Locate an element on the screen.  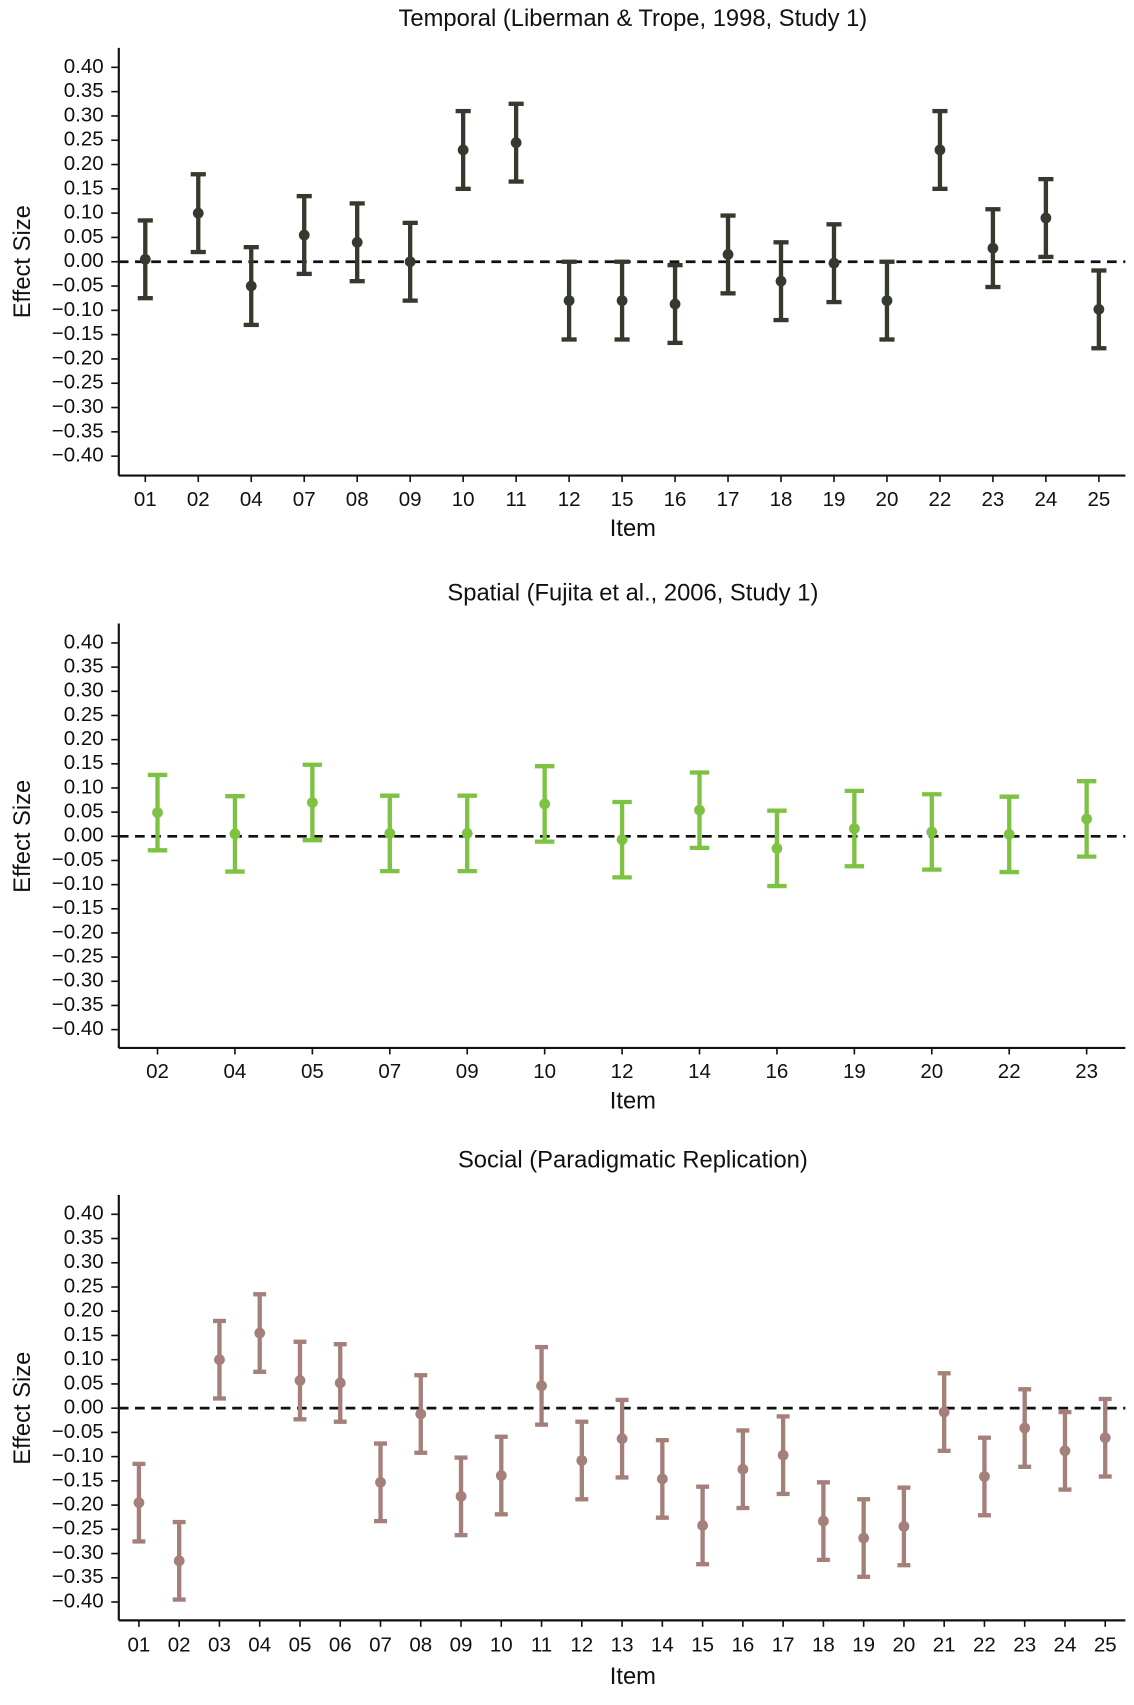
x-tick-label: 13 is located at coordinates (622, 1645).